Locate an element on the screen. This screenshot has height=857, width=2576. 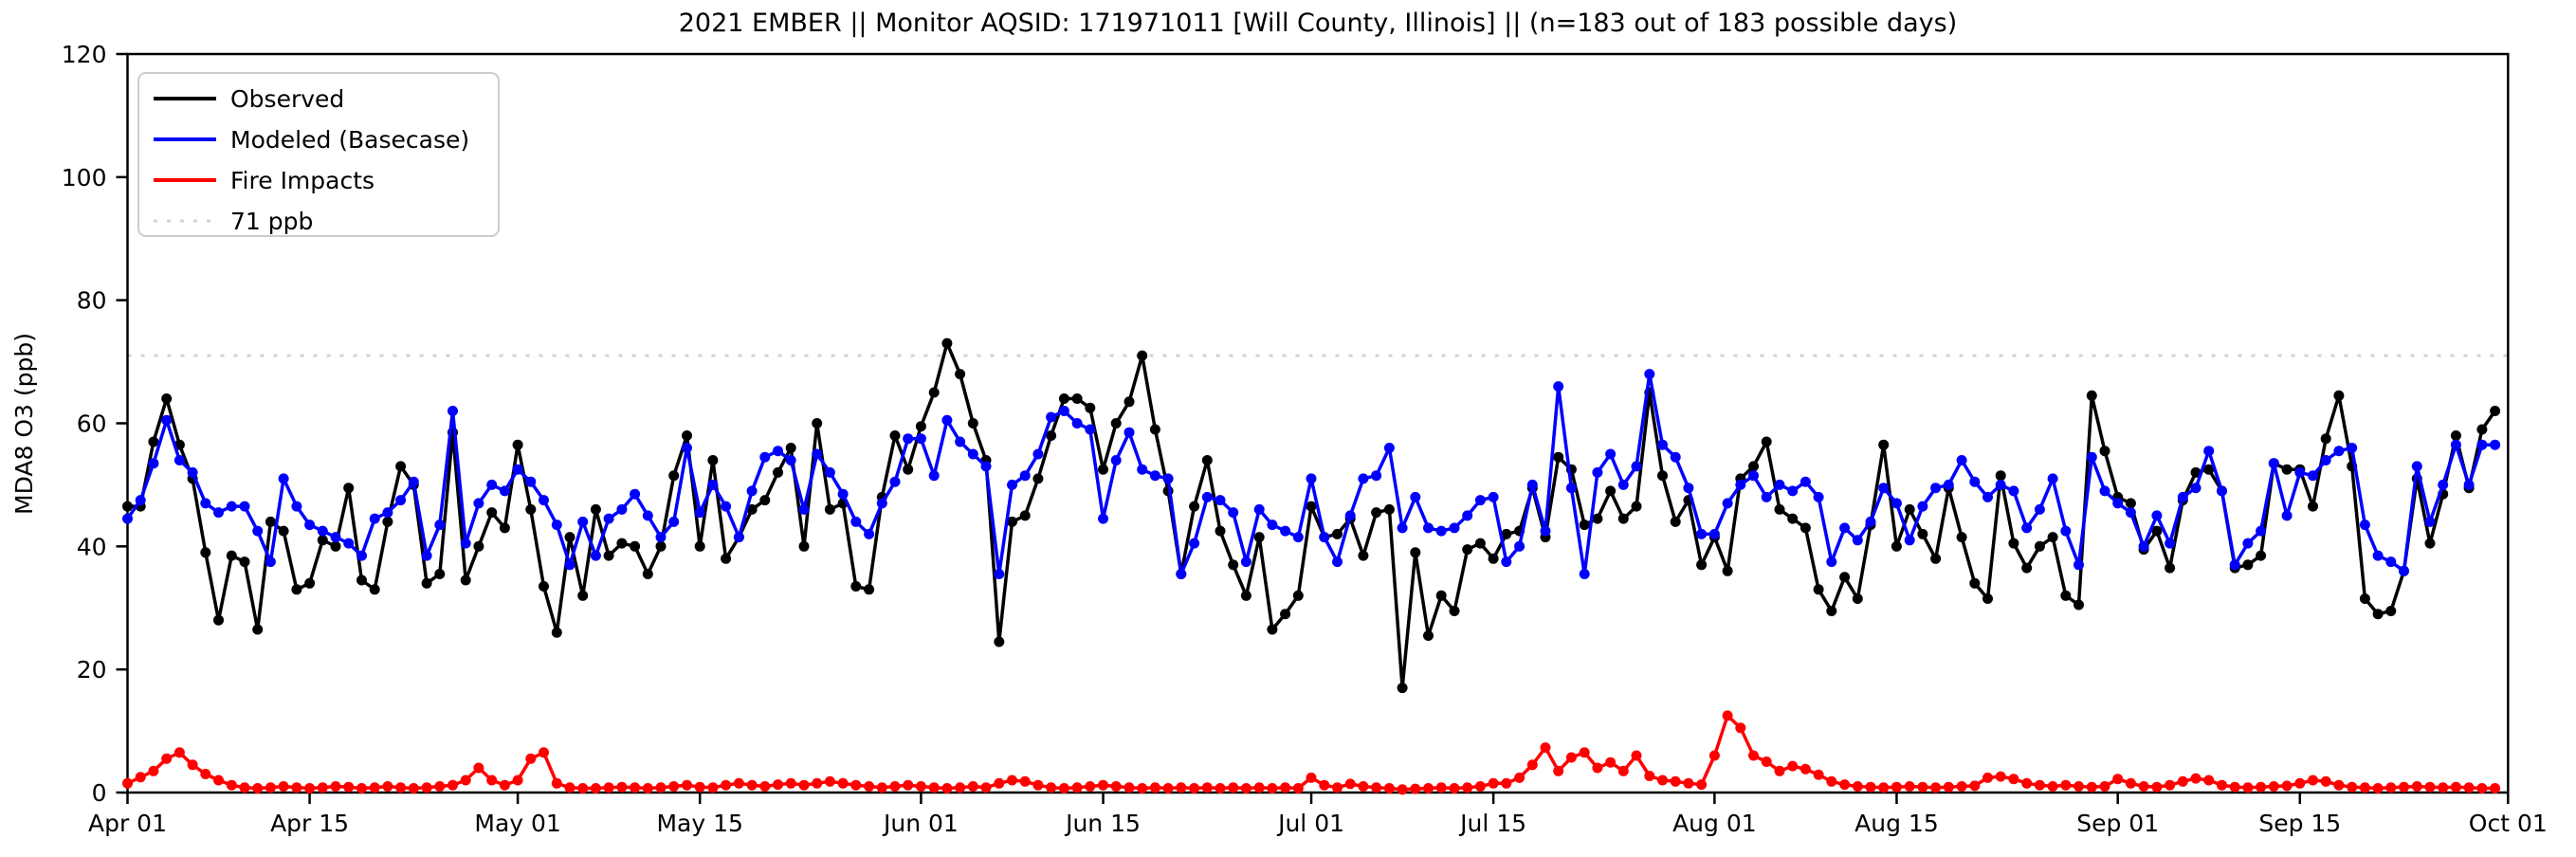
x-tick-label: Sep 15 is located at coordinates (2299, 823).